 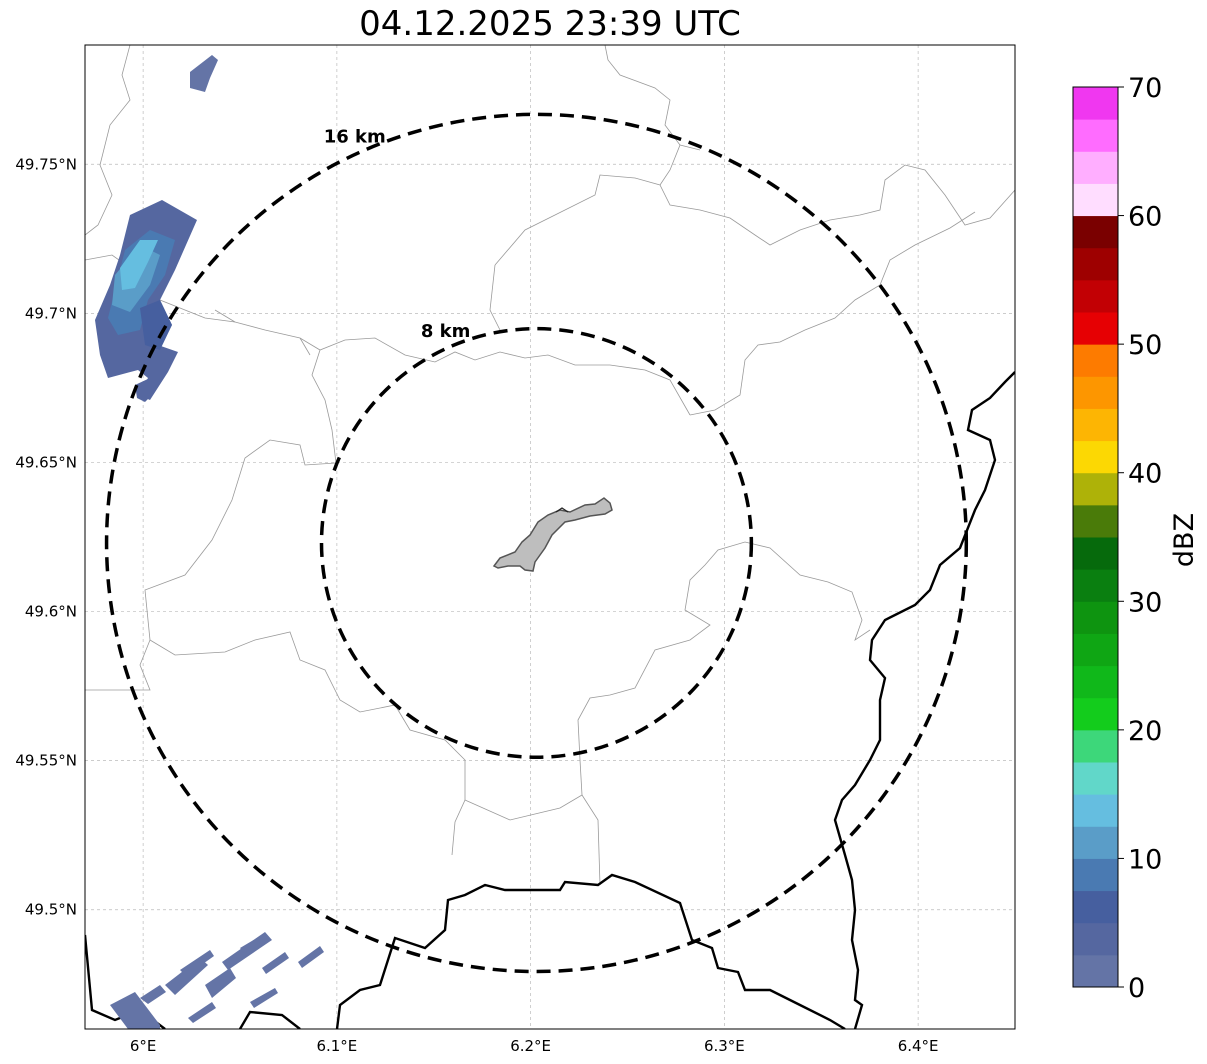 What do you see at coordinates (724, 1046) in the screenshot?
I see `lon-tick-label: 6.3°E` at bounding box center [724, 1046].